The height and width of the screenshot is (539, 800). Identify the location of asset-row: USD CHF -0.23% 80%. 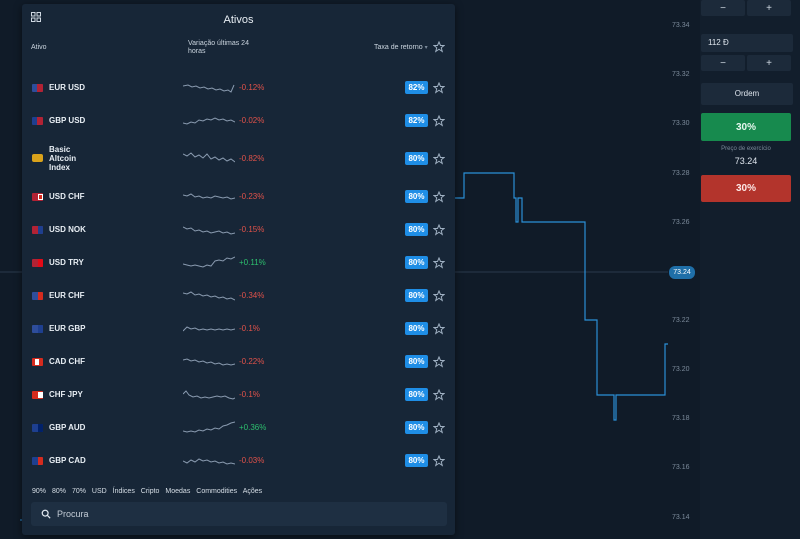
(239, 197).